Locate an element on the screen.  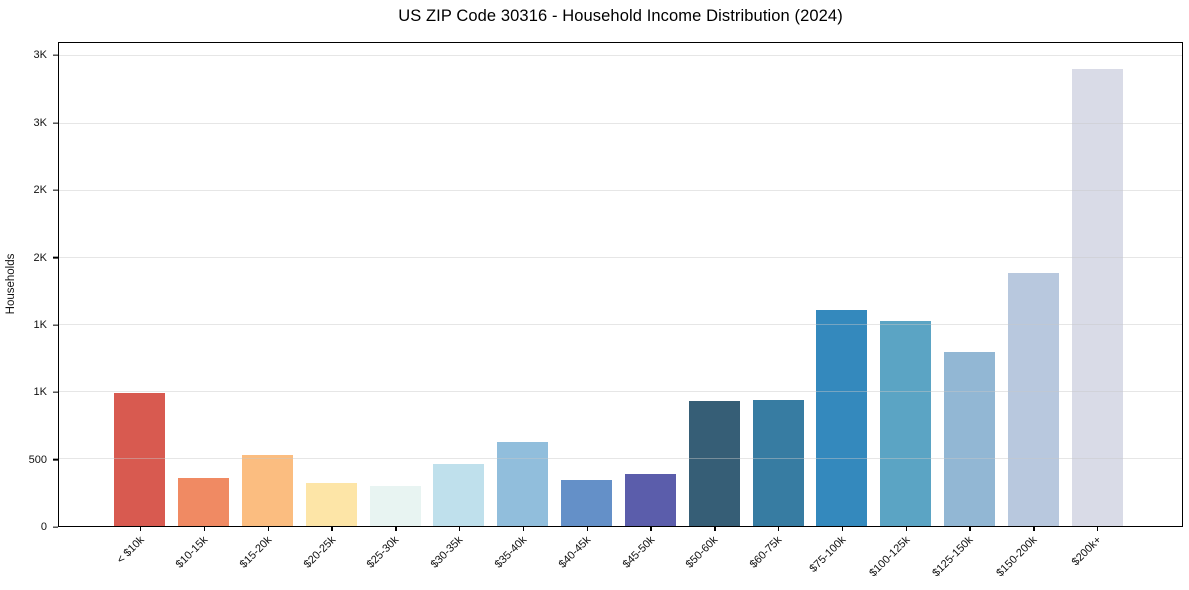
x-tick-label: $30-35k is located at coordinates (447, 552).